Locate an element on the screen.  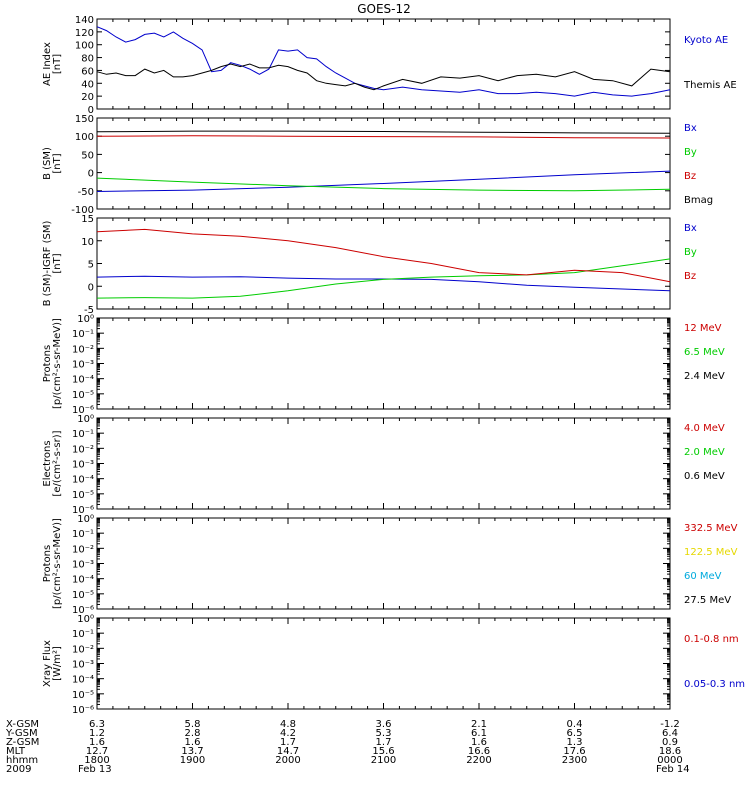
y-tick-label: 100 is located at coordinates (84, 137).